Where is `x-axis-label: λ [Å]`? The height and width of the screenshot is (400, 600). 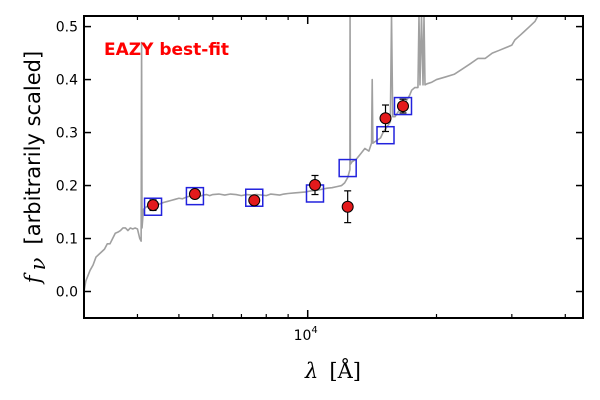 x-axis-label: λ [Å] is located at coordinates (332, 370).